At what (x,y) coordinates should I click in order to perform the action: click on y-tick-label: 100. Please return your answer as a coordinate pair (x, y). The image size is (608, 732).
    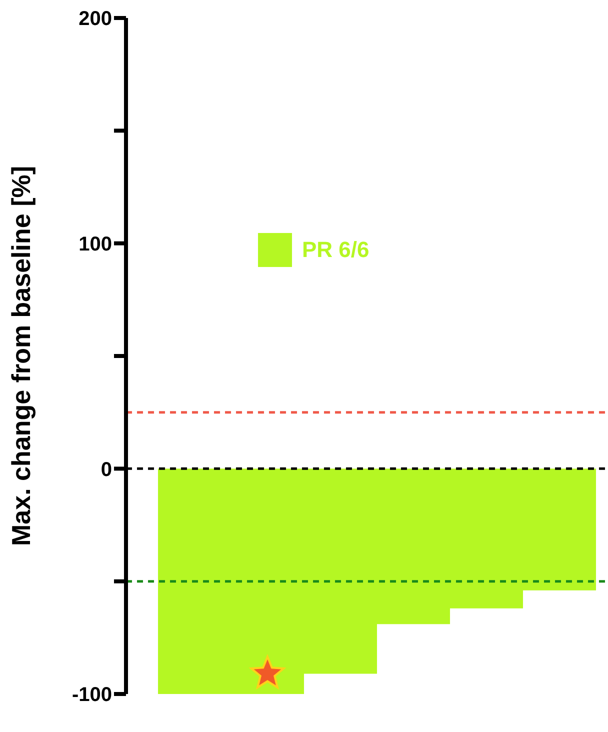
    Looking at the image, I should click on (95, 244).